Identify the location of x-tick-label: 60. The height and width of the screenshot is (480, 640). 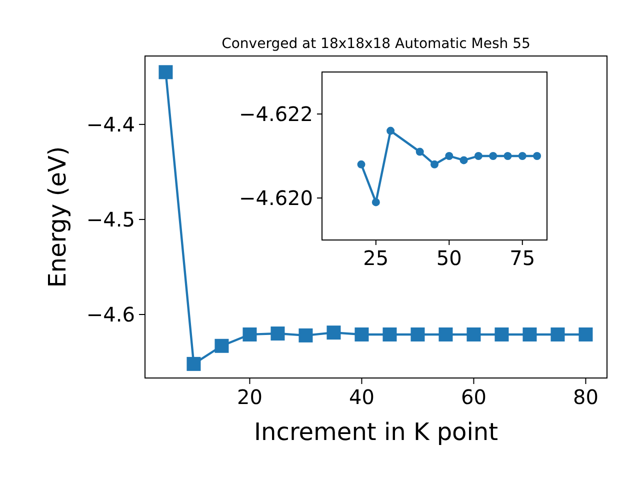
(473, 397).